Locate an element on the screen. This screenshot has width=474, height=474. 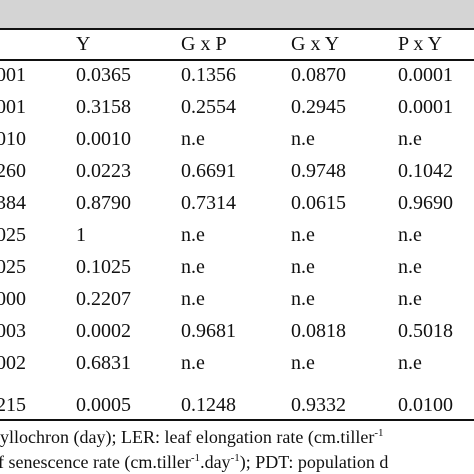
cell-y: 0.0005 is located at coordinates (103, 405).